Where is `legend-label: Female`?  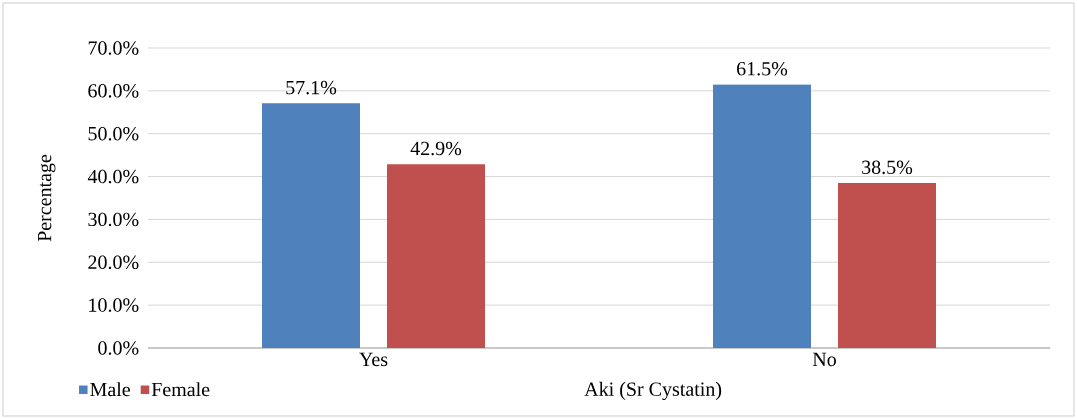
legend-label: Female is located at coordinates (180, 389).